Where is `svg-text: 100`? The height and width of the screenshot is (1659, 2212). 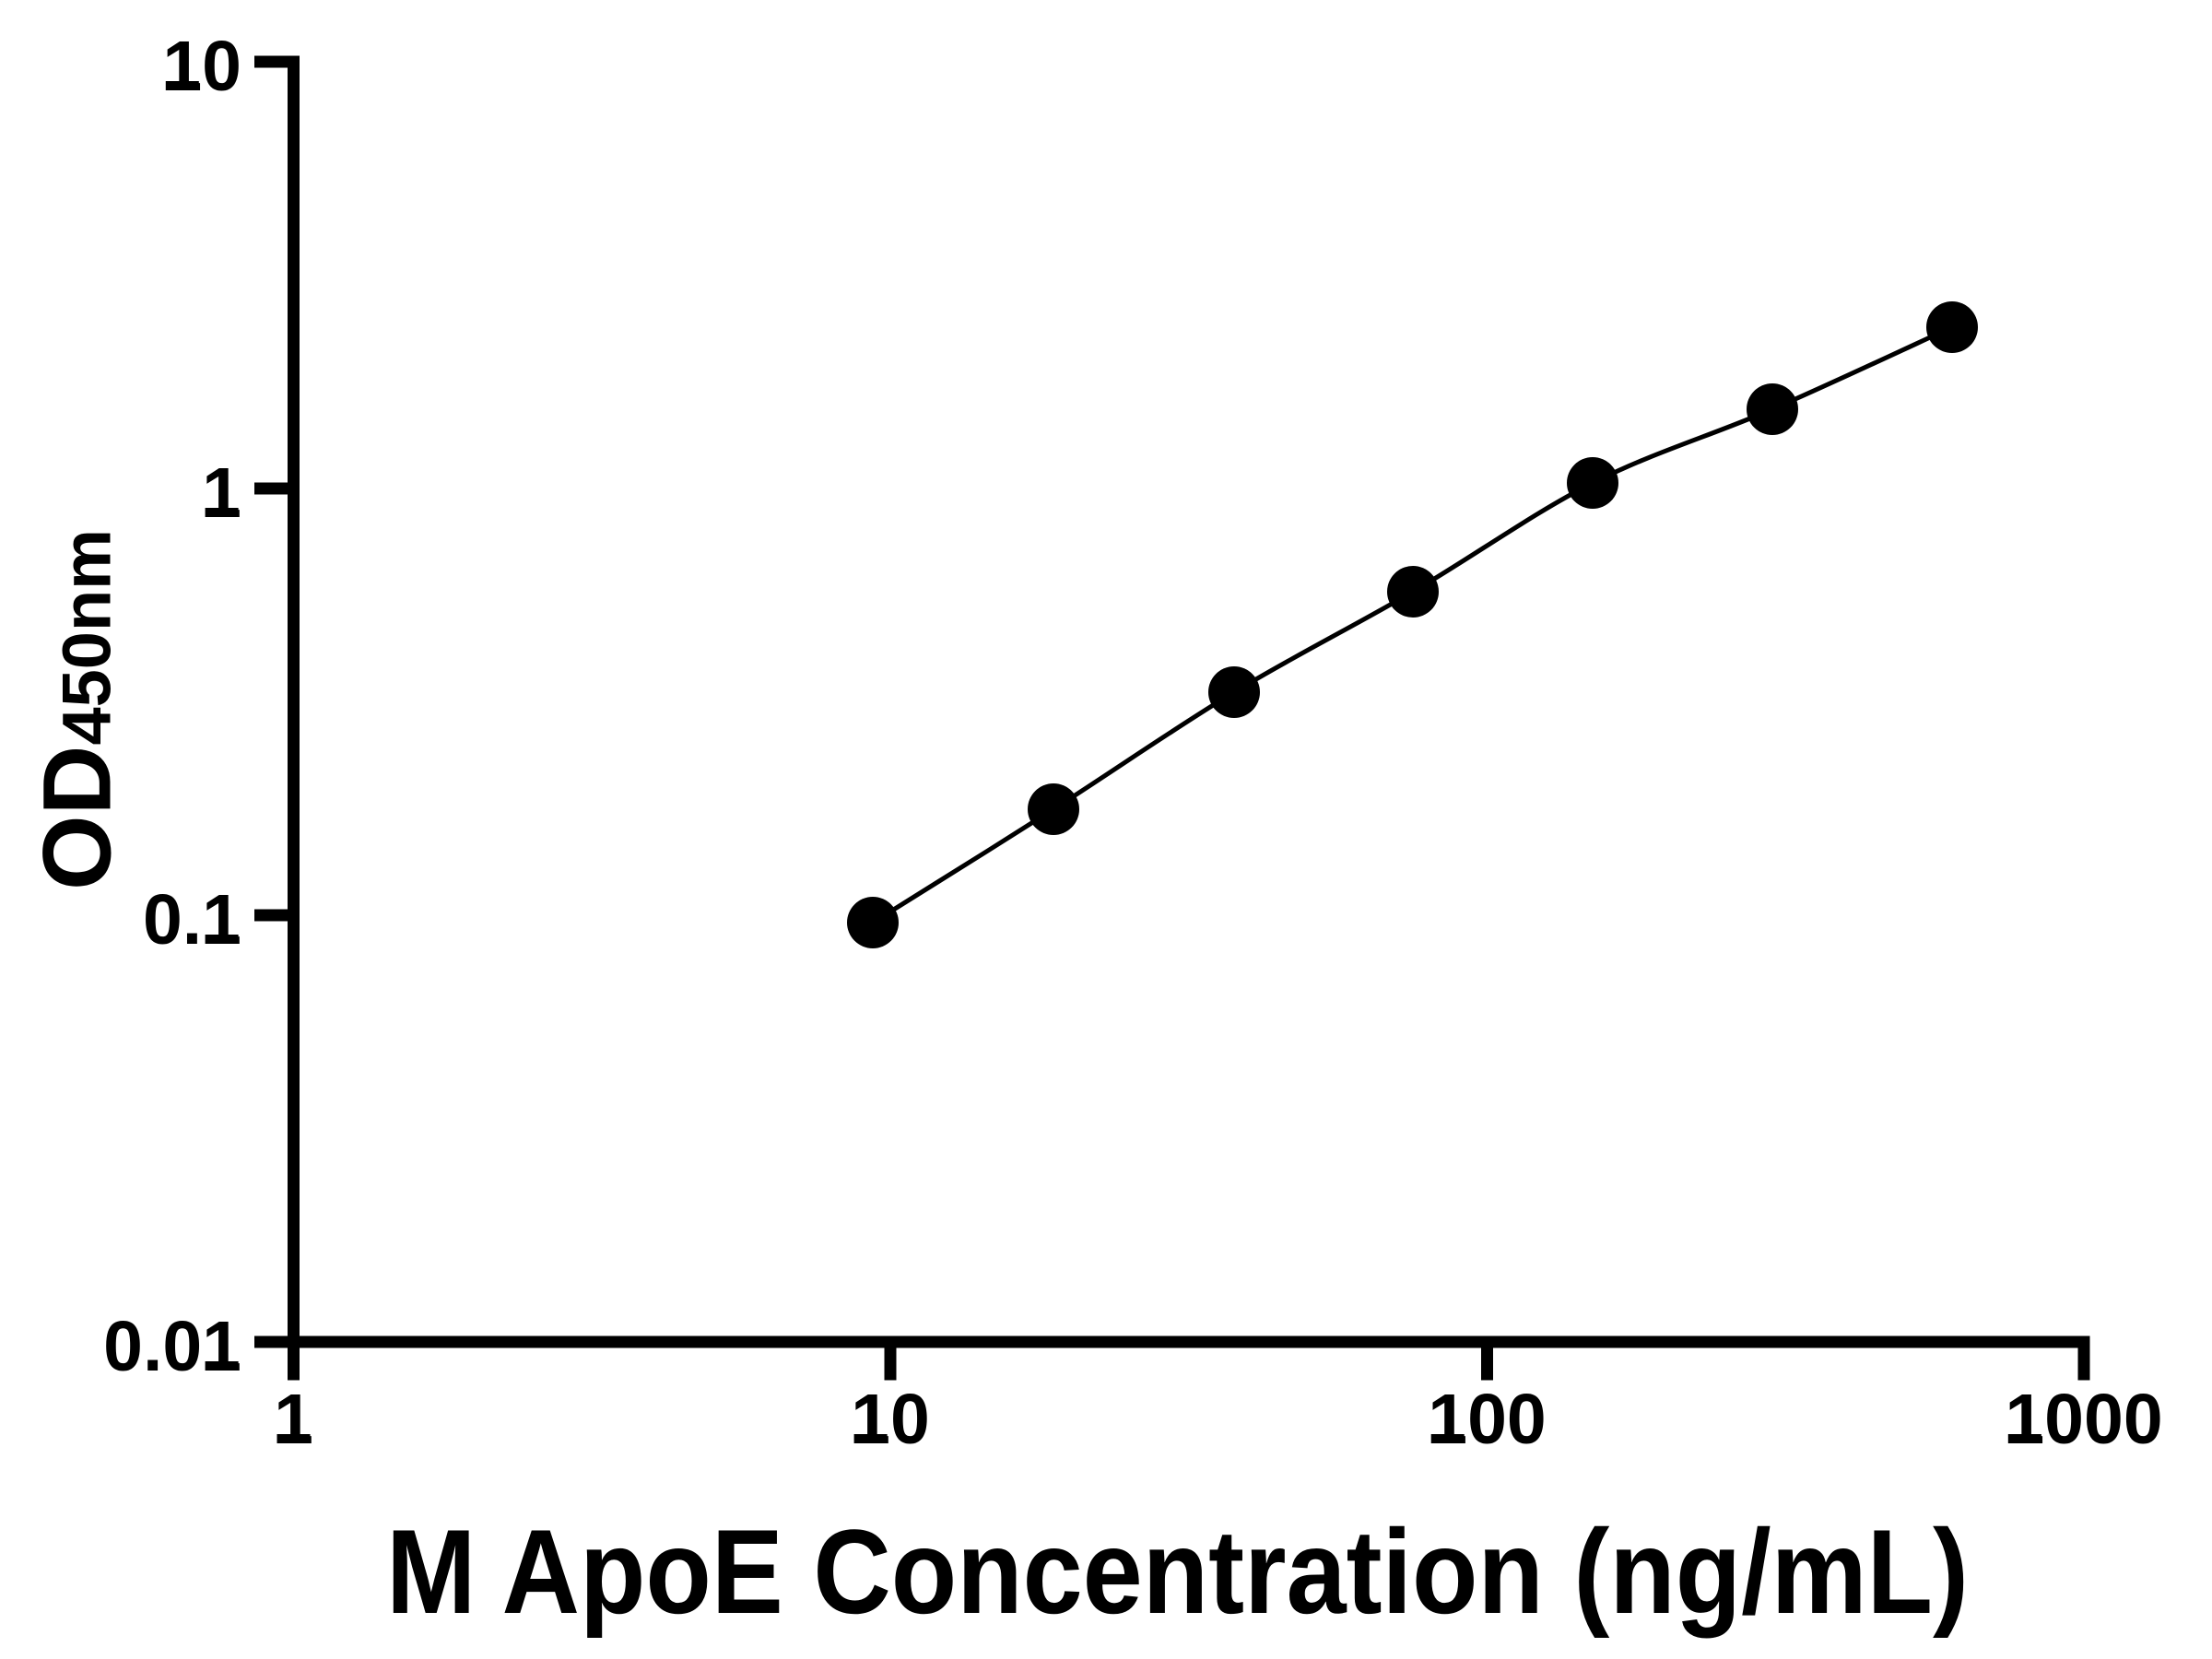 svg-text: 100 is located at coordinates (1487, 1419).